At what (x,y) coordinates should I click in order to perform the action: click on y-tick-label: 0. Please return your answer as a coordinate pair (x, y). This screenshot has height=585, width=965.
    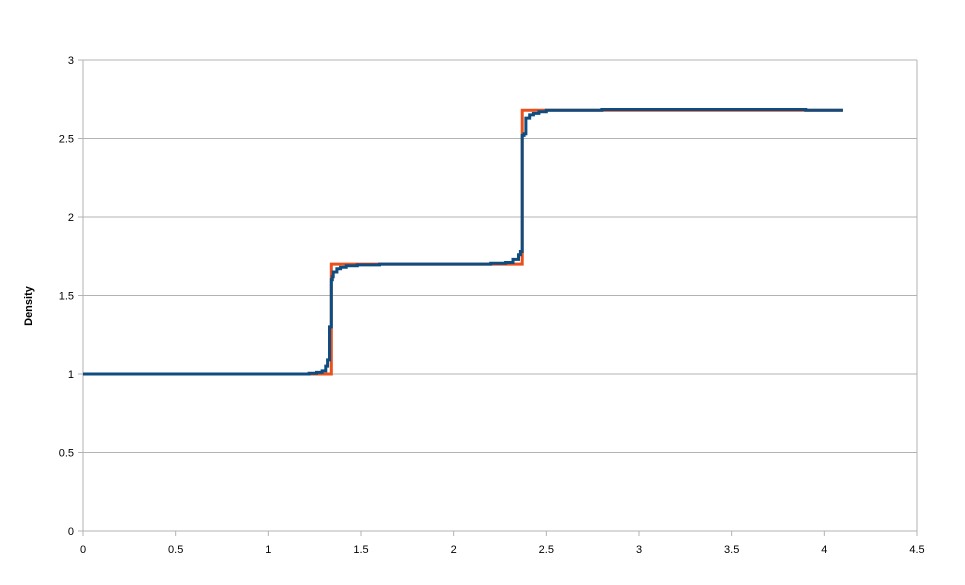
    Looking at the image, I should click on (71, 532).